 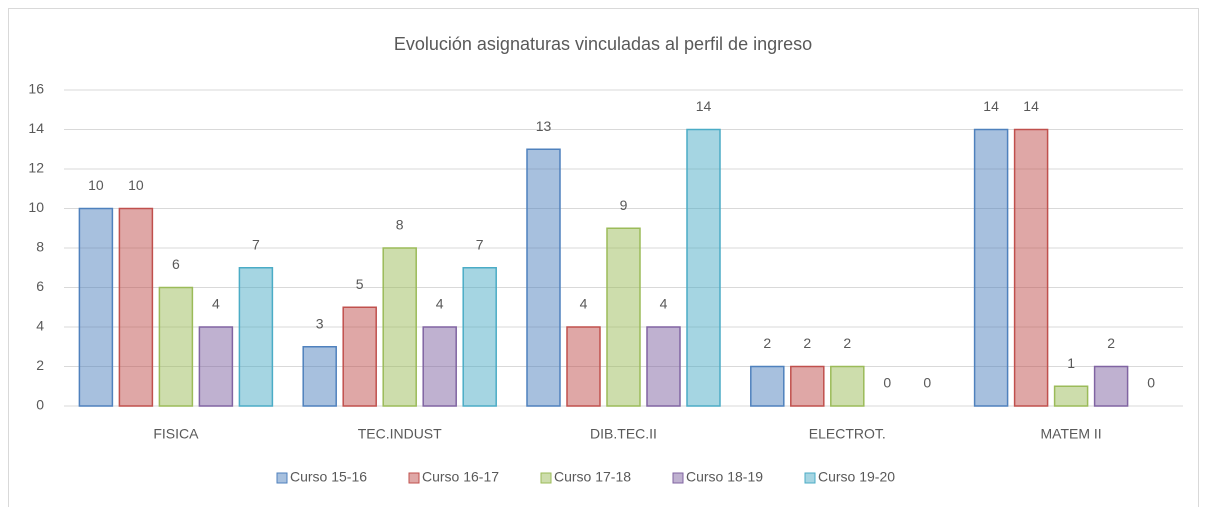 What do you see at coordinates (360, 284) in the screenshot?
I see `value-label: 5` at bounding box center [360, 284].